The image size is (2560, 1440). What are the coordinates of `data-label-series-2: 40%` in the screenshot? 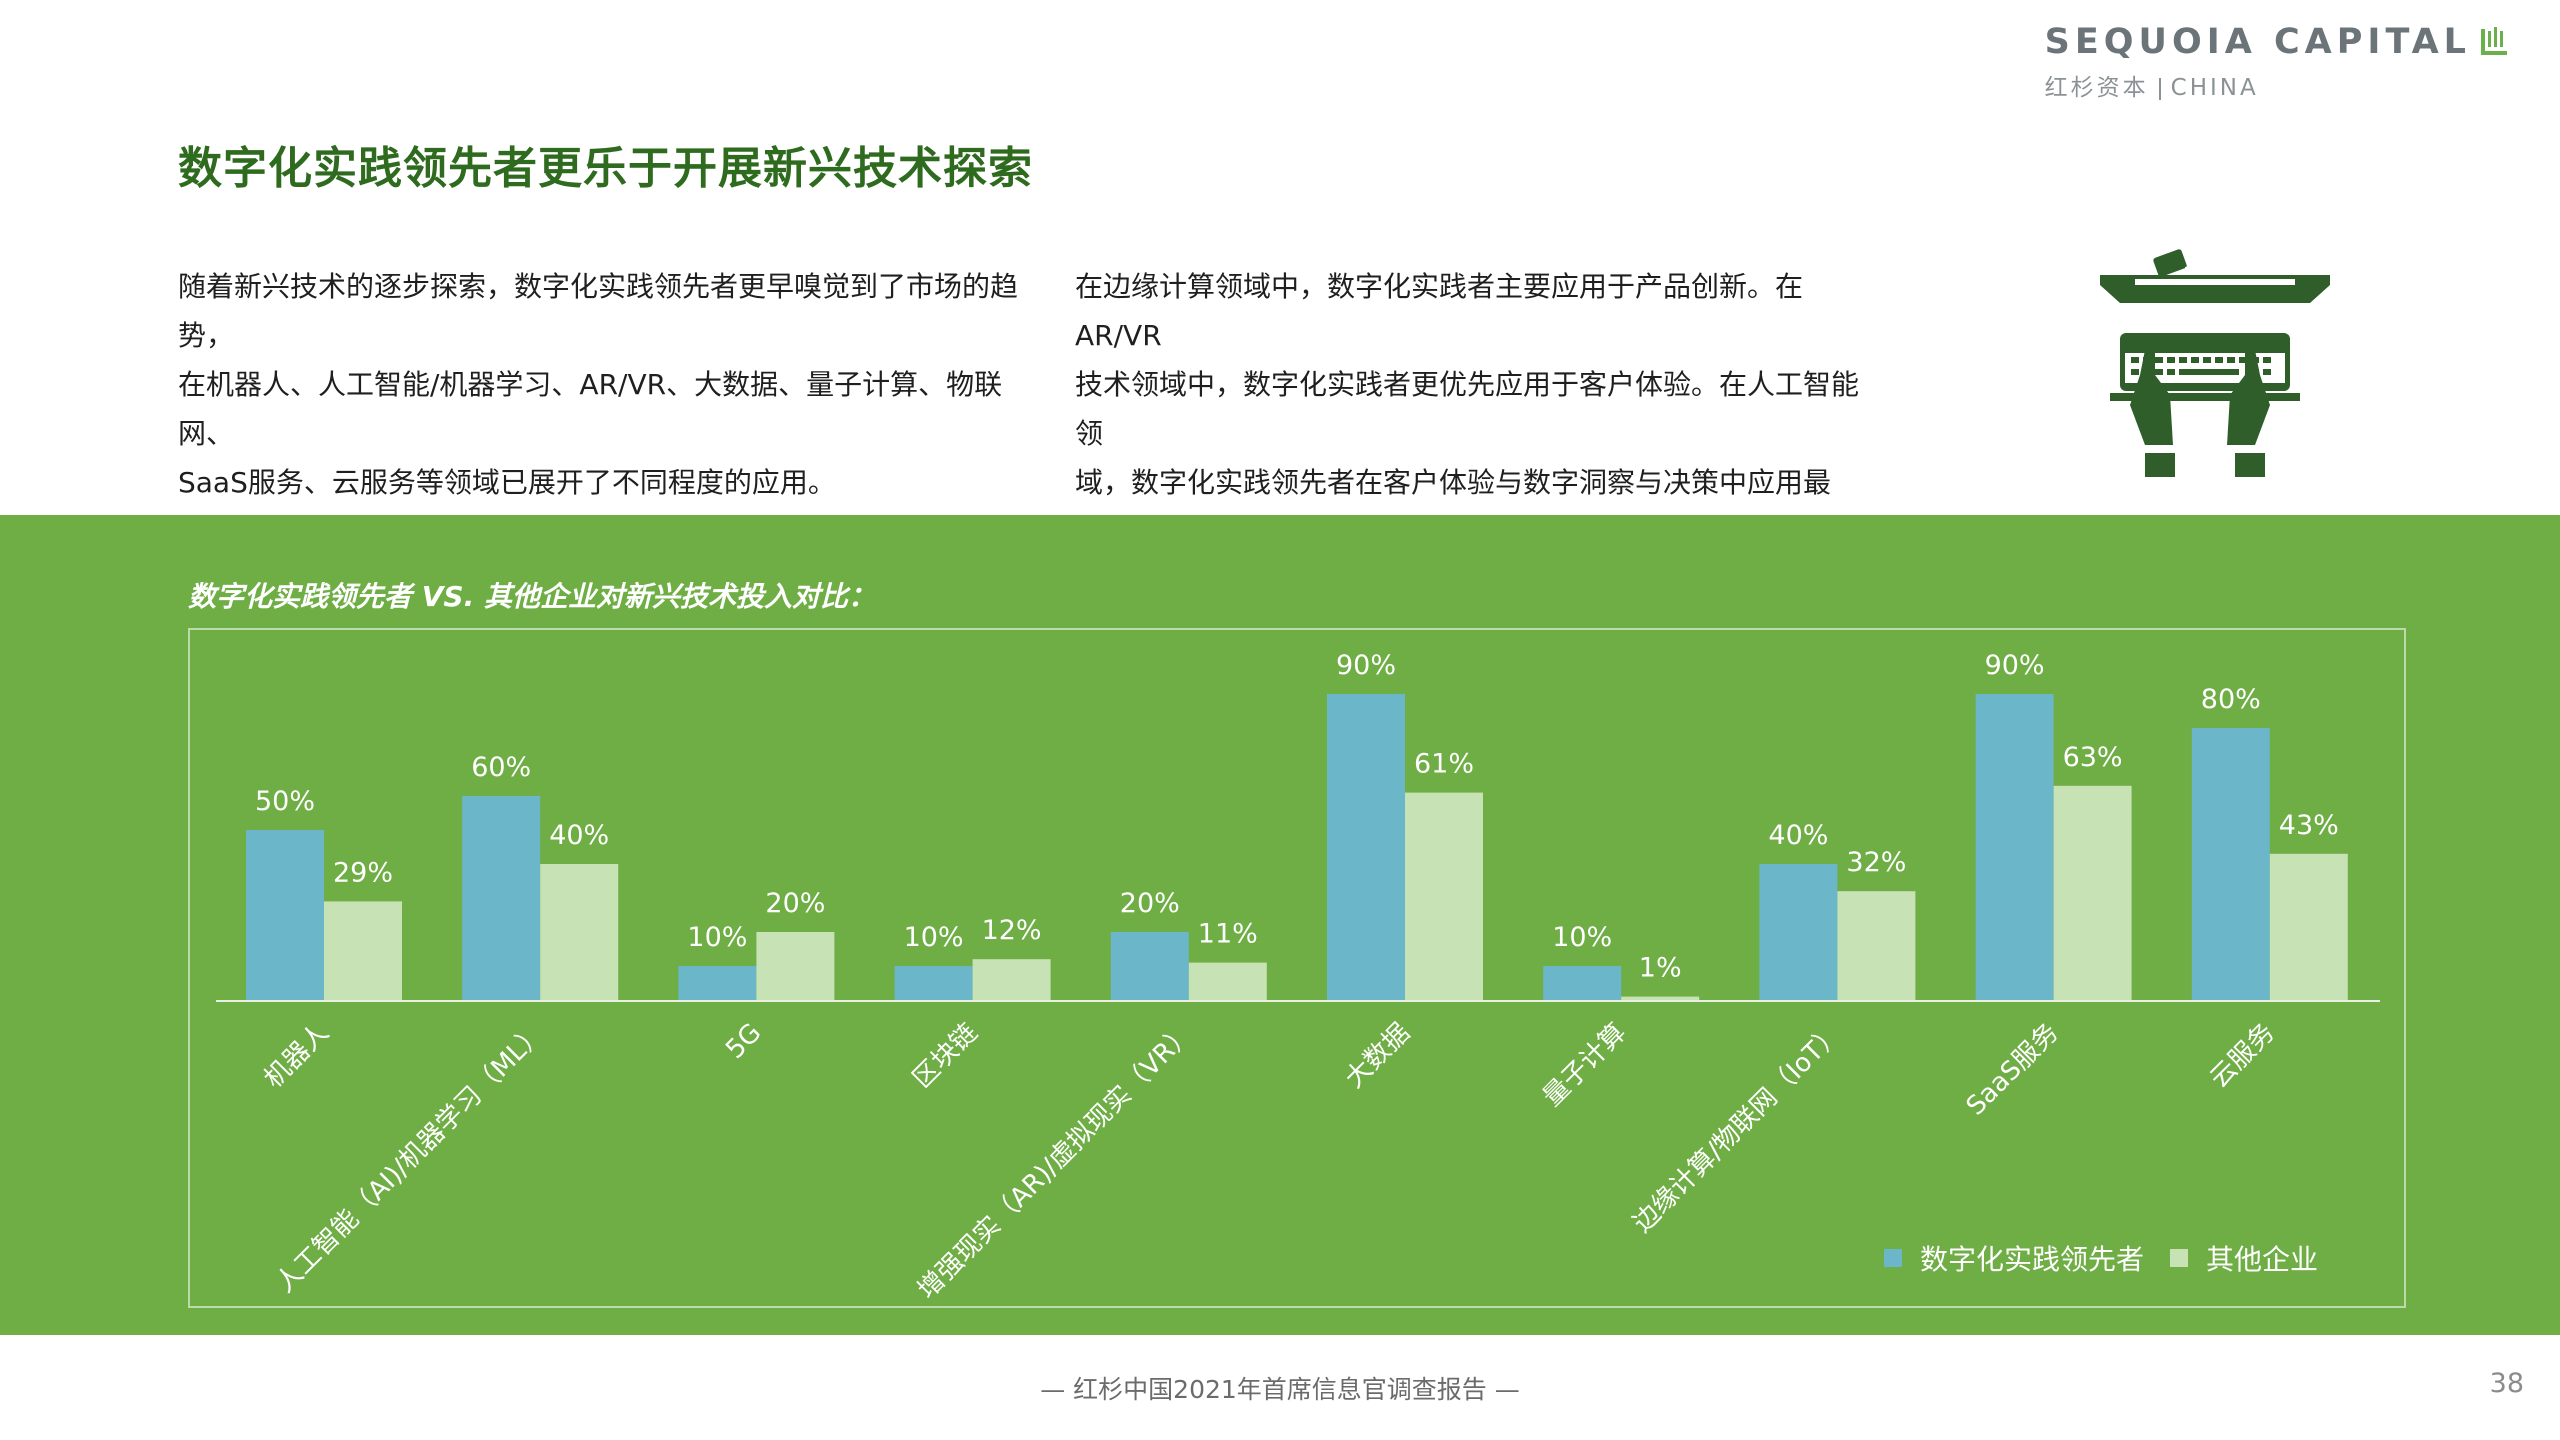 It's located at (579, 835).